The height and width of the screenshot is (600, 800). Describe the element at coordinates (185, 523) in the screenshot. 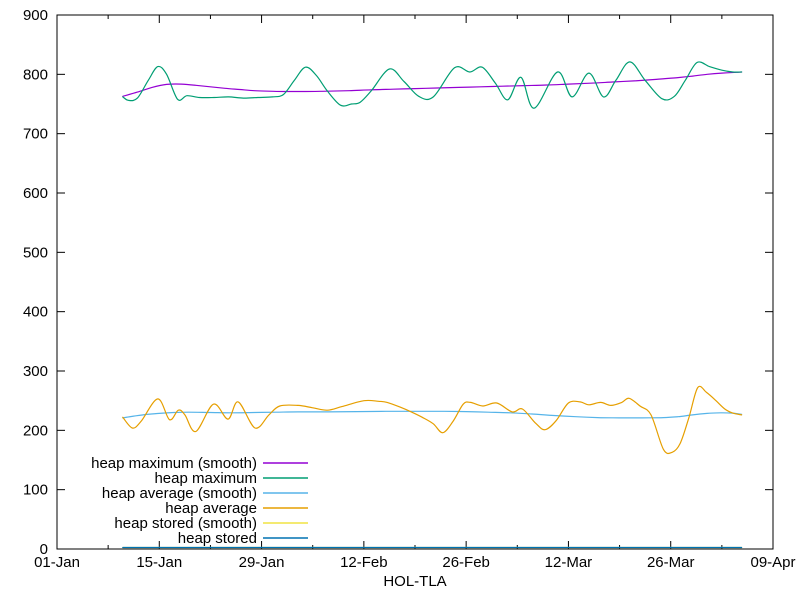

I see `legend-label-heap-stored-smooth: heap stored (smooth)` at that location.